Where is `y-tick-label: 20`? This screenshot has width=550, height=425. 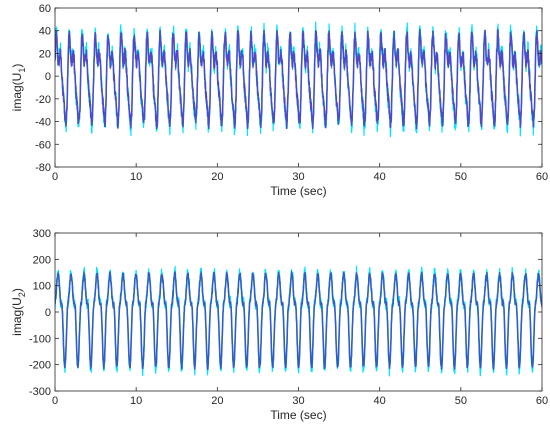
y-tick-label: 20 is located at coordinates (45, 54).